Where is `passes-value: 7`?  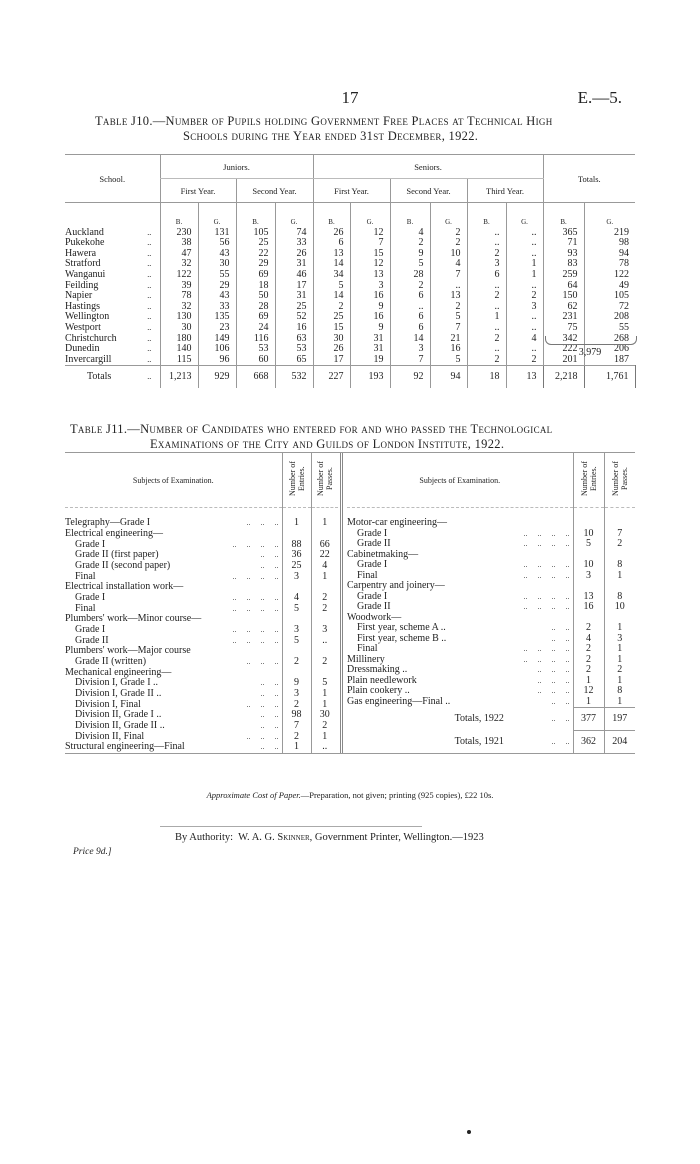
passes-value: 7 is located at coordinates (619, 533).